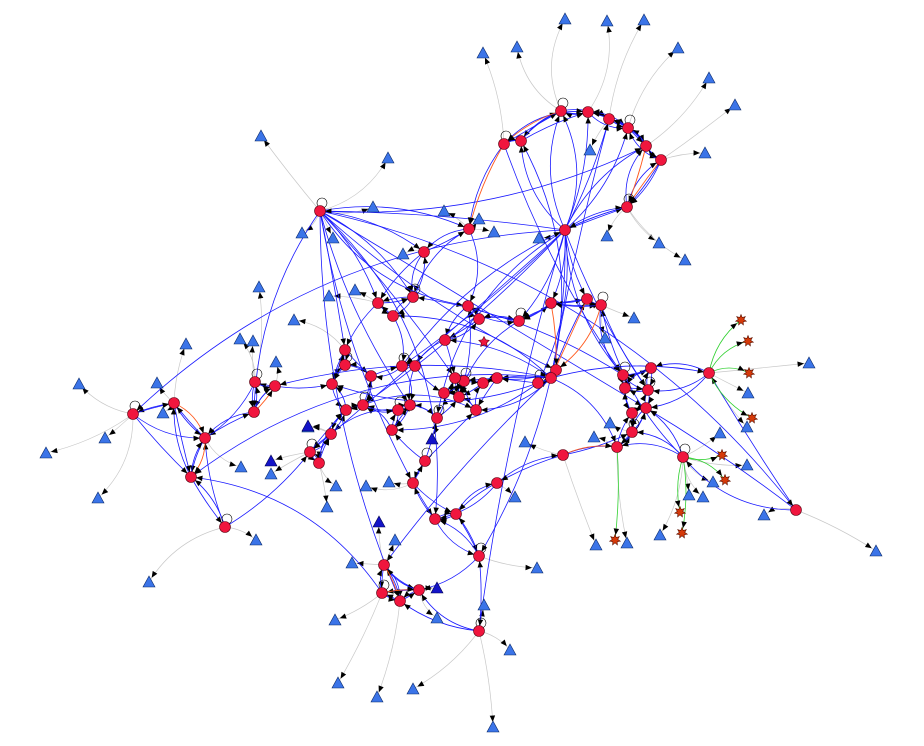 Image resolution: width=924 pixels, height=746 pixels. What do you see at coordinates (484, 341) in the screenshot?
I see `center-star-node` at bounding box center [484, 341].